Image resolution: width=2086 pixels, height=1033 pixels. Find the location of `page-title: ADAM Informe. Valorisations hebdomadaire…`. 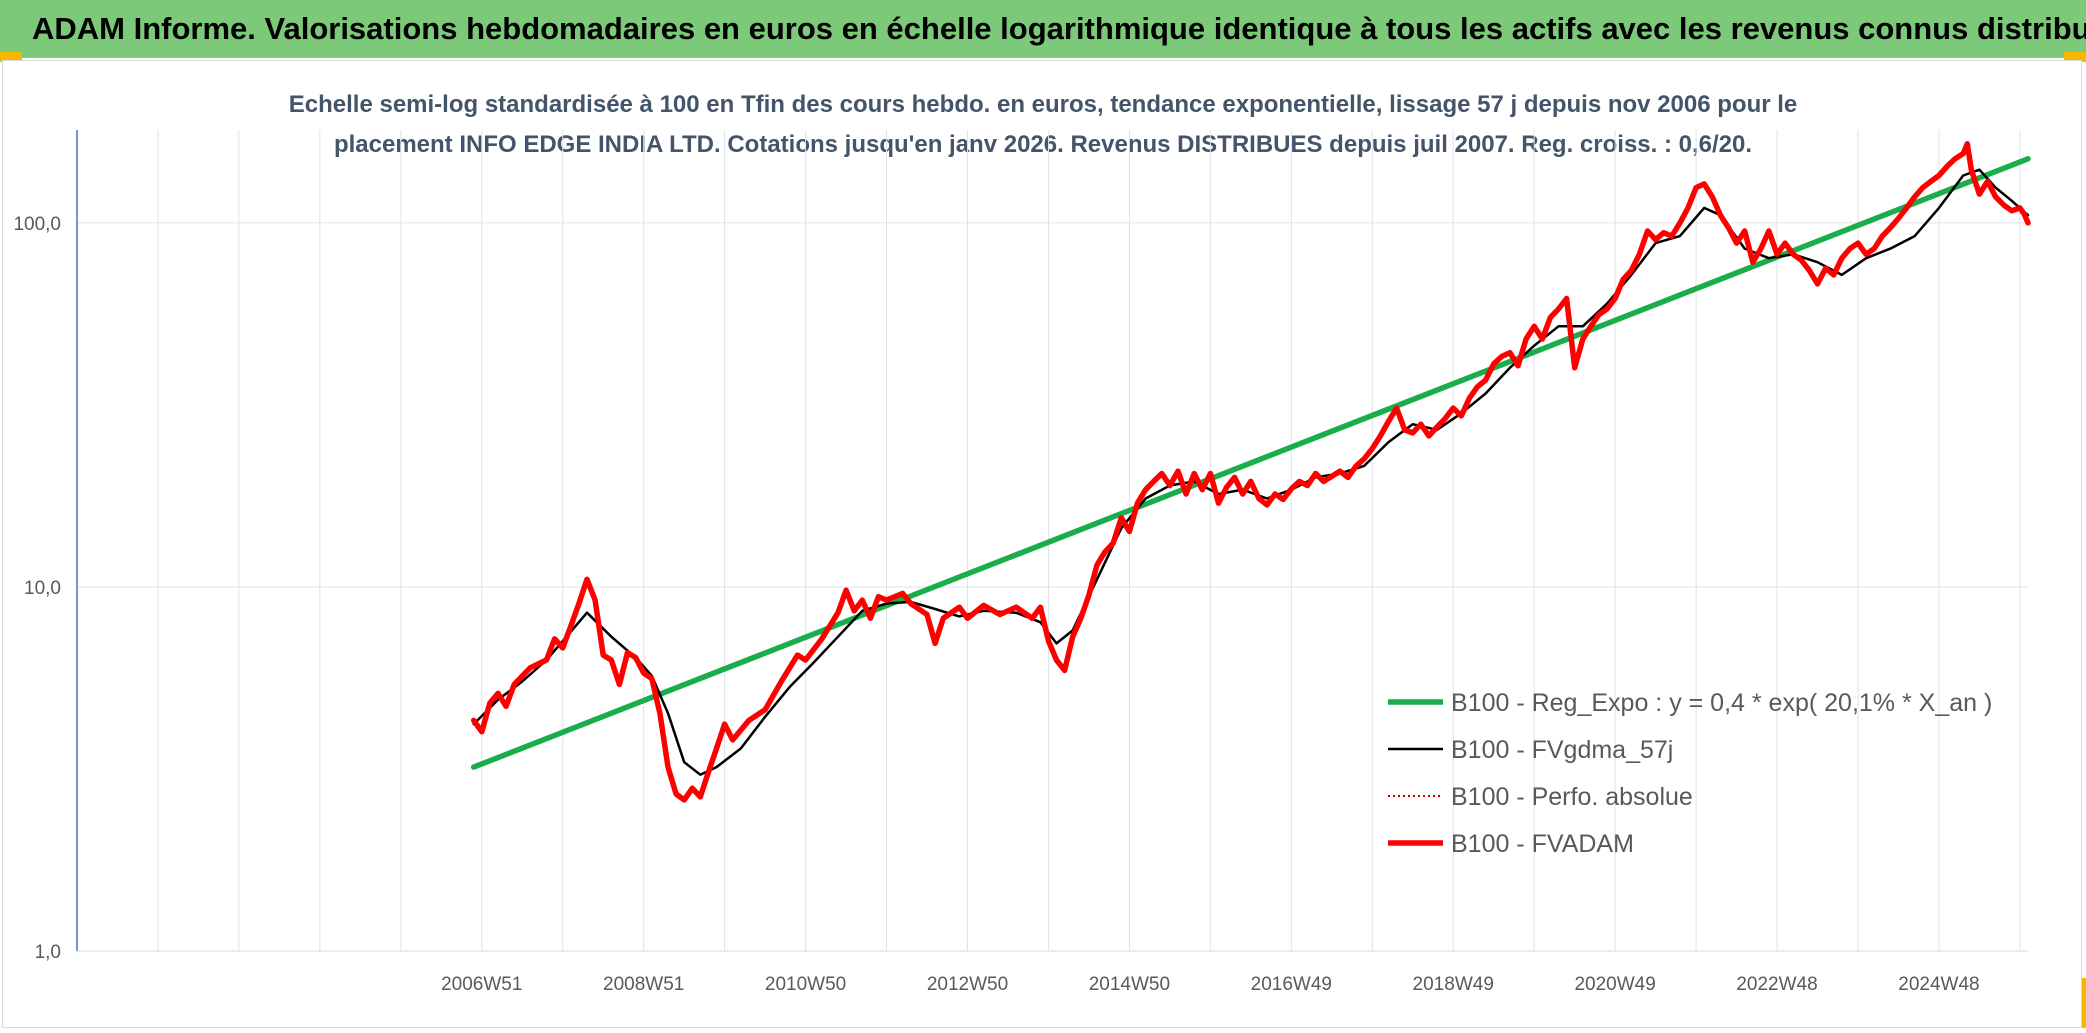

page-title: ADAM Informe. Valorisations hebdomadaire… is located at coordinates (1043, 29).